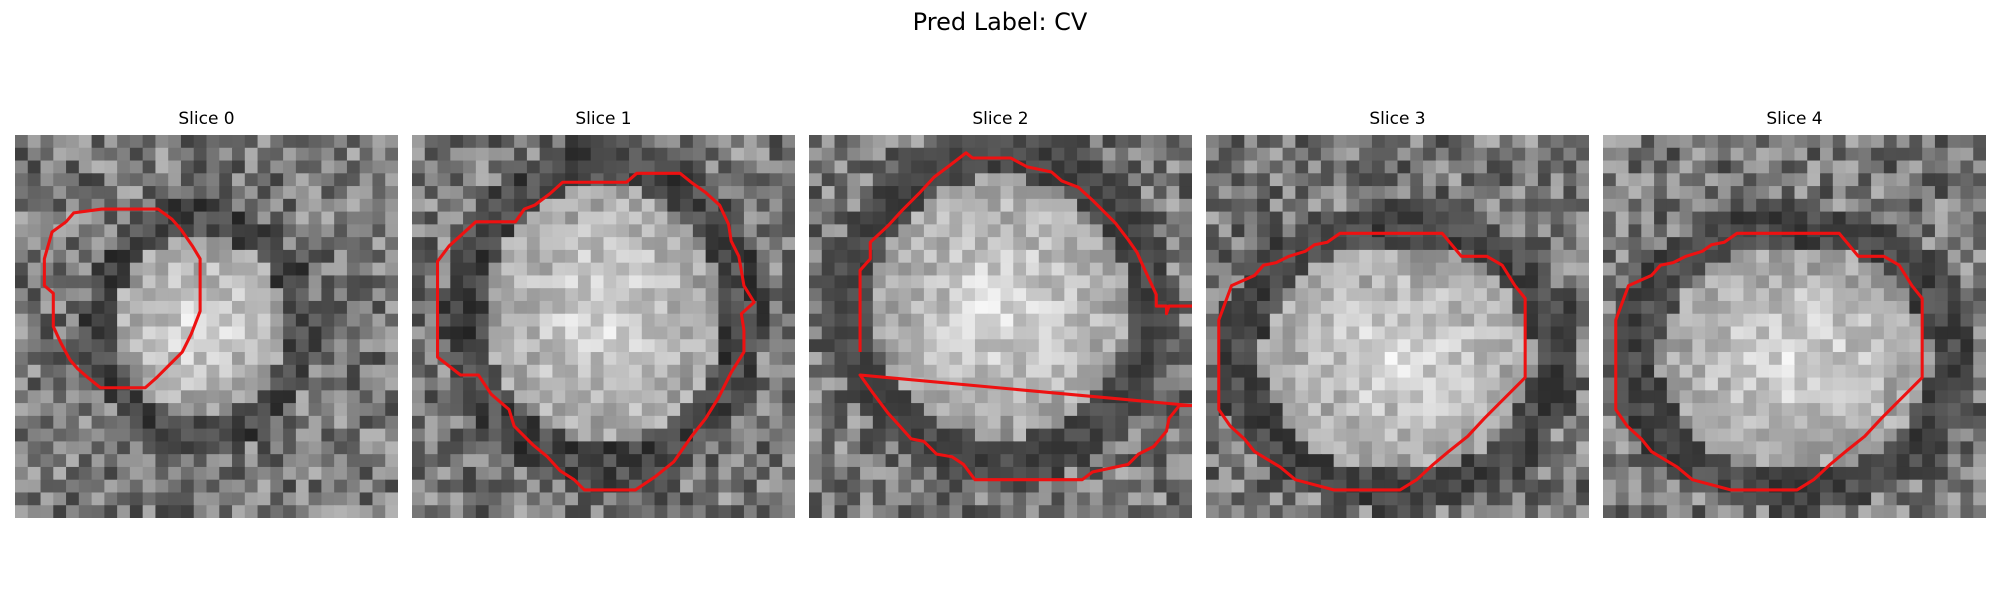  What do you see at coordinates (1397, 119) in the screenshot?
I see `slice-title: Slice 3` at bounding box center [1397, 119].